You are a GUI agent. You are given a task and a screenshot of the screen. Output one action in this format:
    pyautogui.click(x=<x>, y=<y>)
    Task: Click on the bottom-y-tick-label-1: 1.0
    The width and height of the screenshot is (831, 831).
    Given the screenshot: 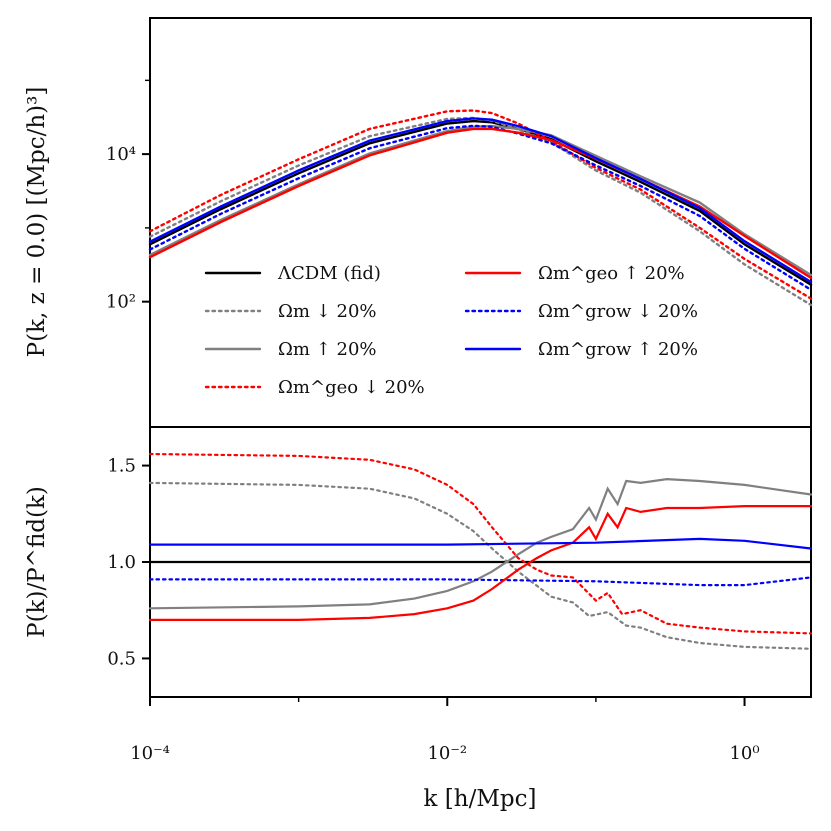 What is the action you would take?
    pyautogui.click(x=121, y=562)
    